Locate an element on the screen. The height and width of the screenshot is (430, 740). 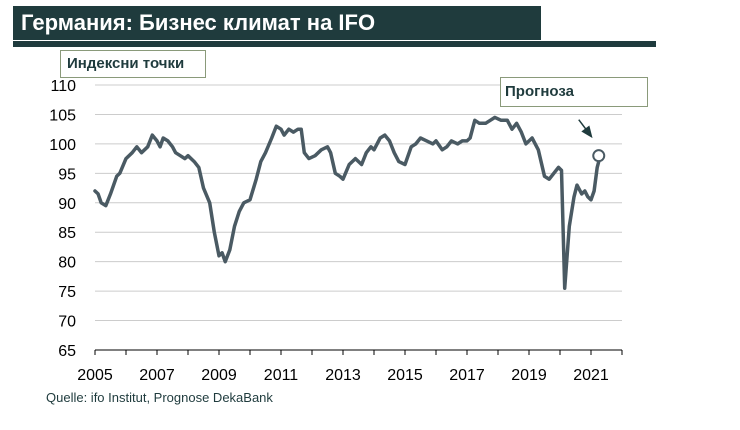
y-tick-90: 90 is located at coordinates (67, 204).